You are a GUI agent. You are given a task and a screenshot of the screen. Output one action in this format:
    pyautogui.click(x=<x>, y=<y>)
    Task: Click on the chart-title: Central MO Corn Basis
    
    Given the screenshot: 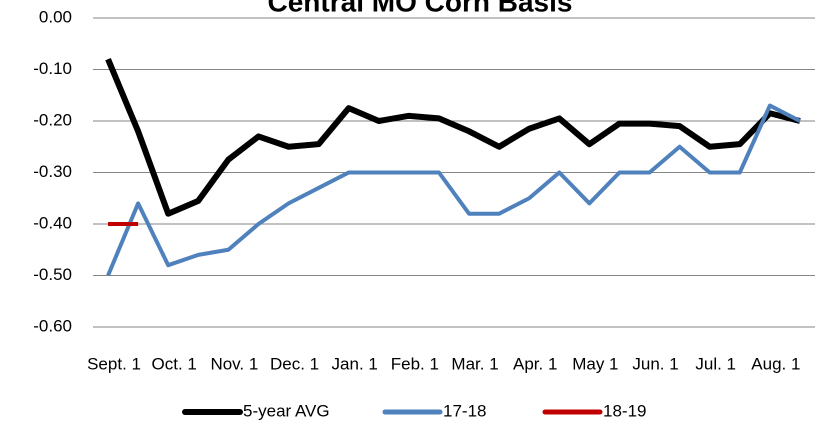 What is the action you would take?
    pyautogui.click(x=420, y=8)
    